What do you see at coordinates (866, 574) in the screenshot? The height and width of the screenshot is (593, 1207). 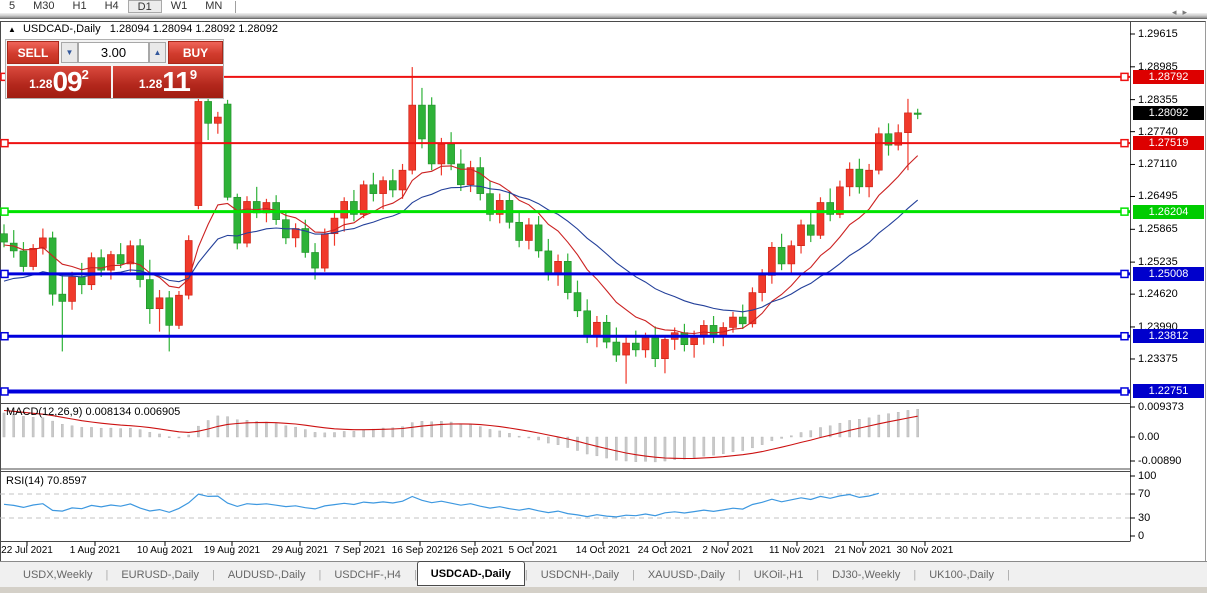 I see `symbol-tab-dj30: DJ30-,Weekly` at bounding box center [866, 574].